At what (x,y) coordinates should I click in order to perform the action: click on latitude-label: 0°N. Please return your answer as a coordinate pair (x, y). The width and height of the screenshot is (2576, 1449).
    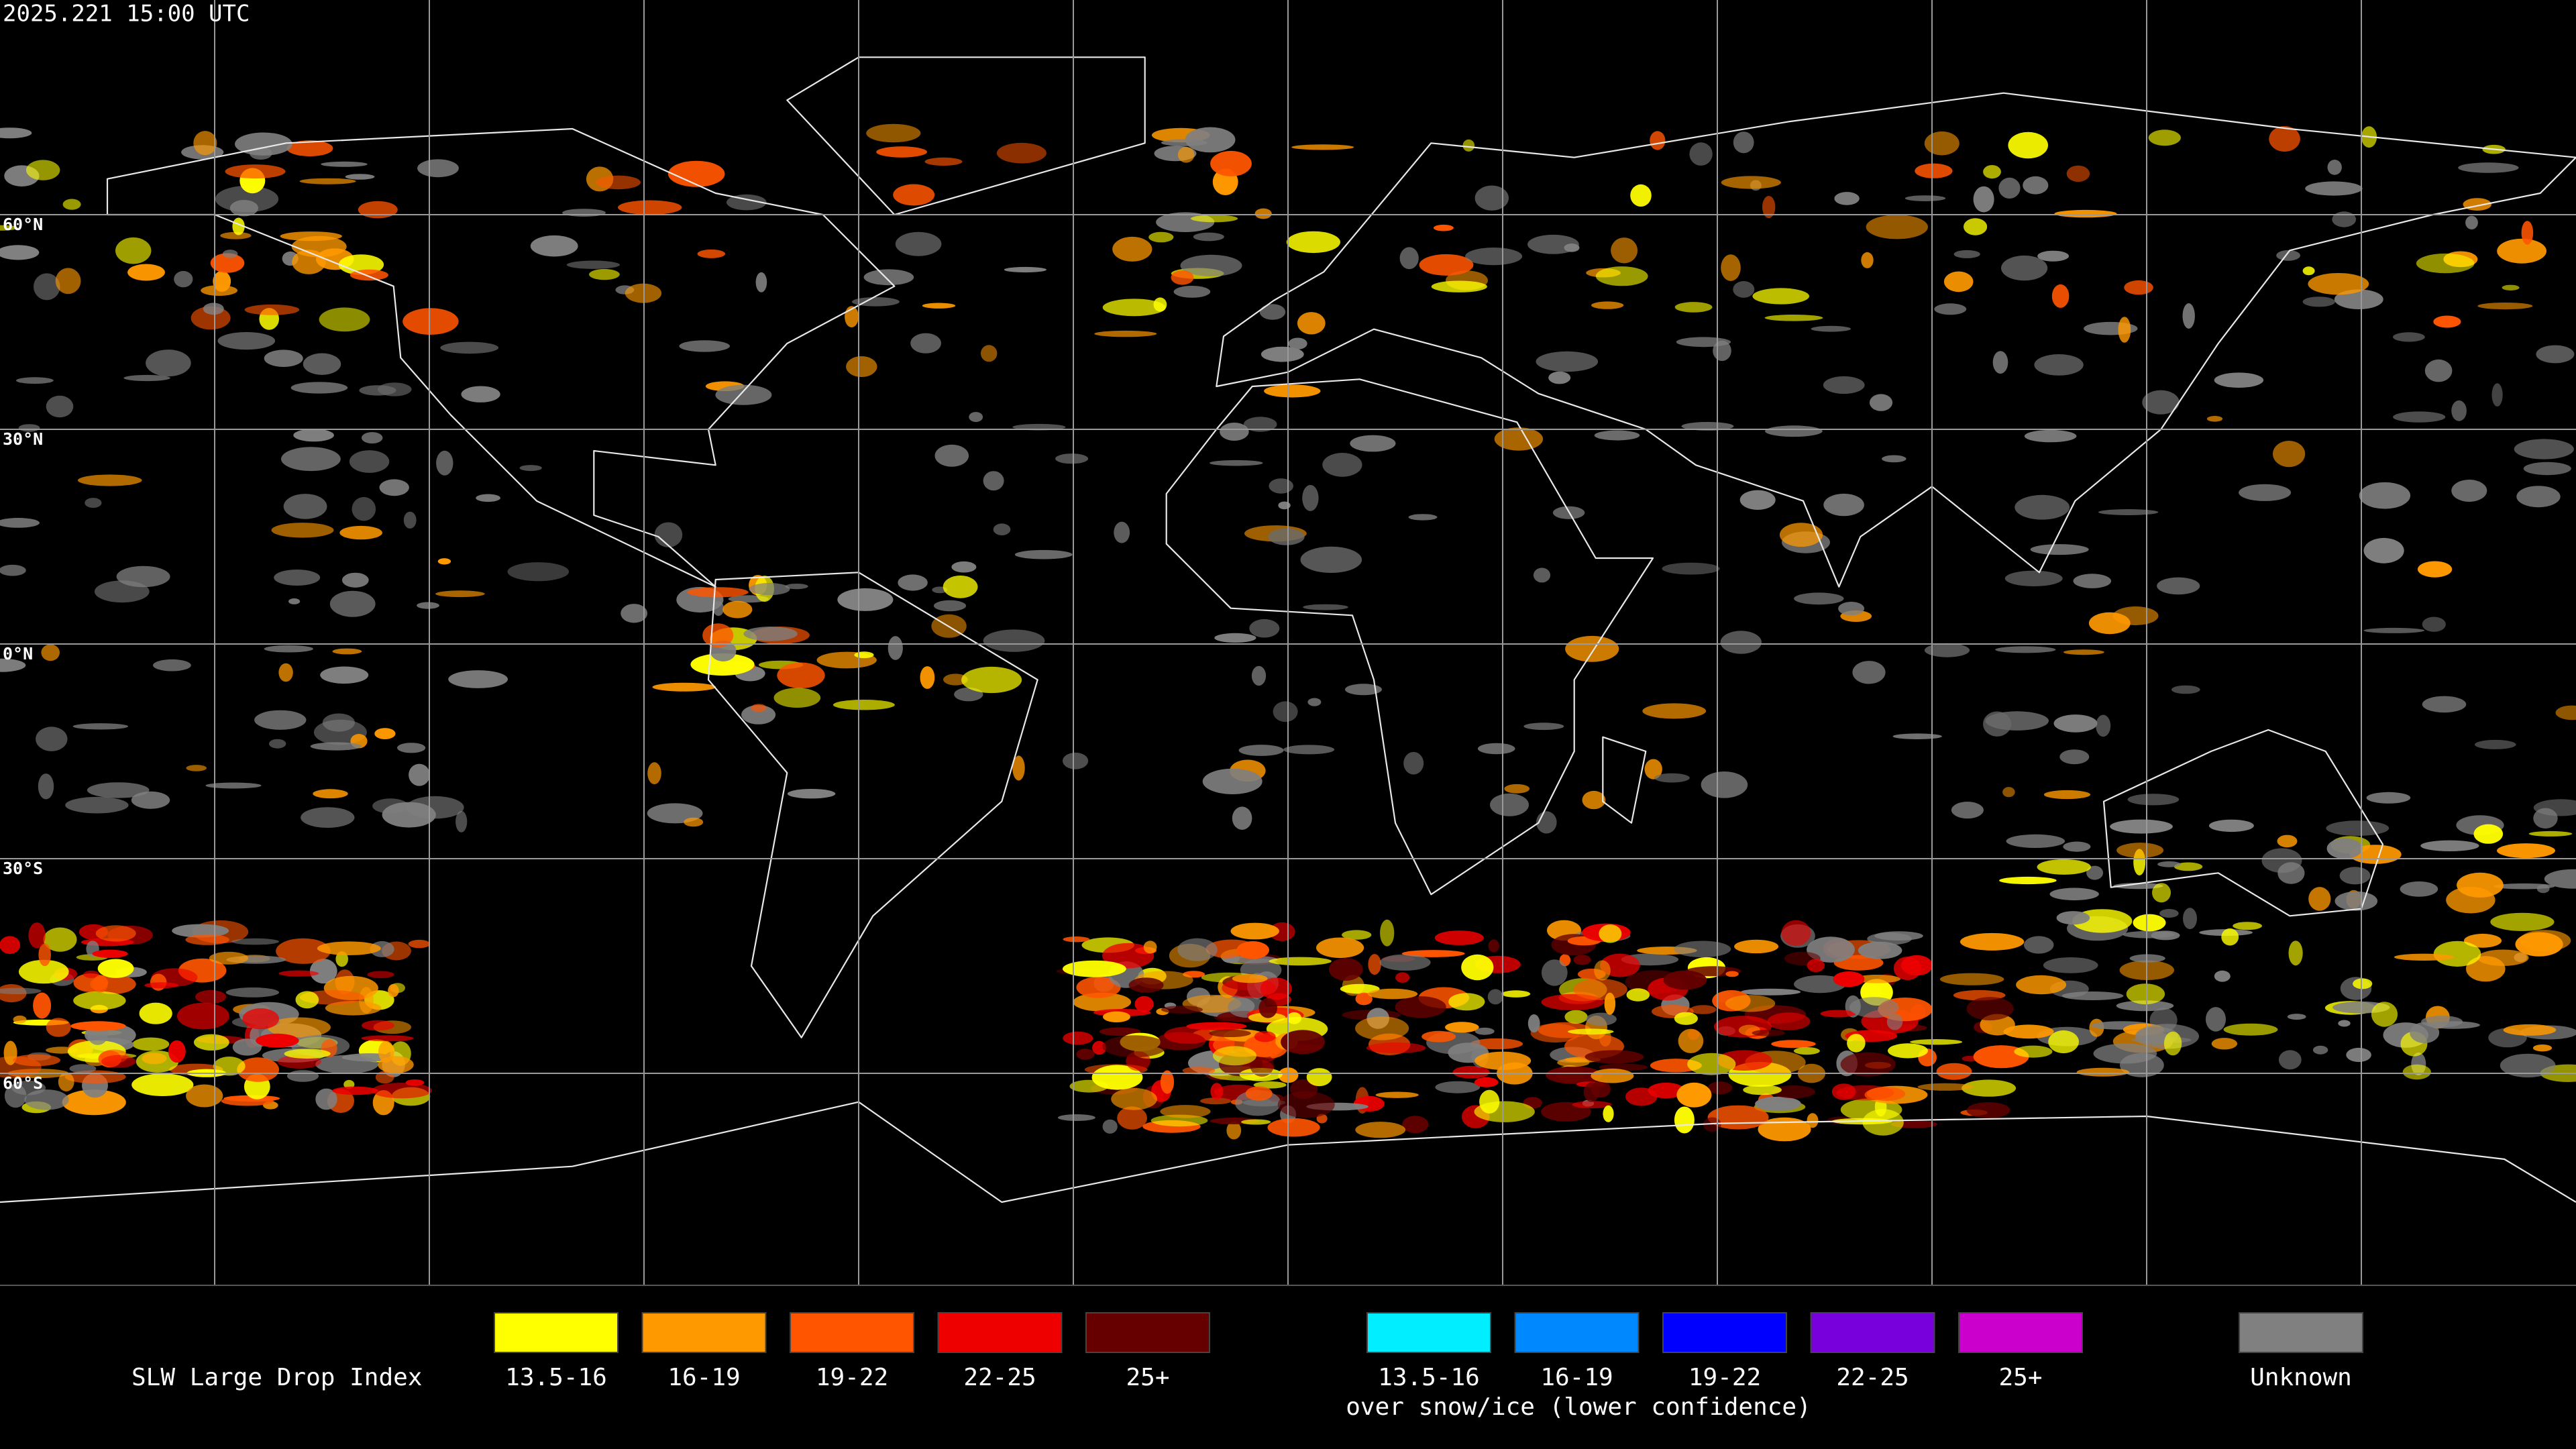
    Looking at the image, I should click on (18, 653).